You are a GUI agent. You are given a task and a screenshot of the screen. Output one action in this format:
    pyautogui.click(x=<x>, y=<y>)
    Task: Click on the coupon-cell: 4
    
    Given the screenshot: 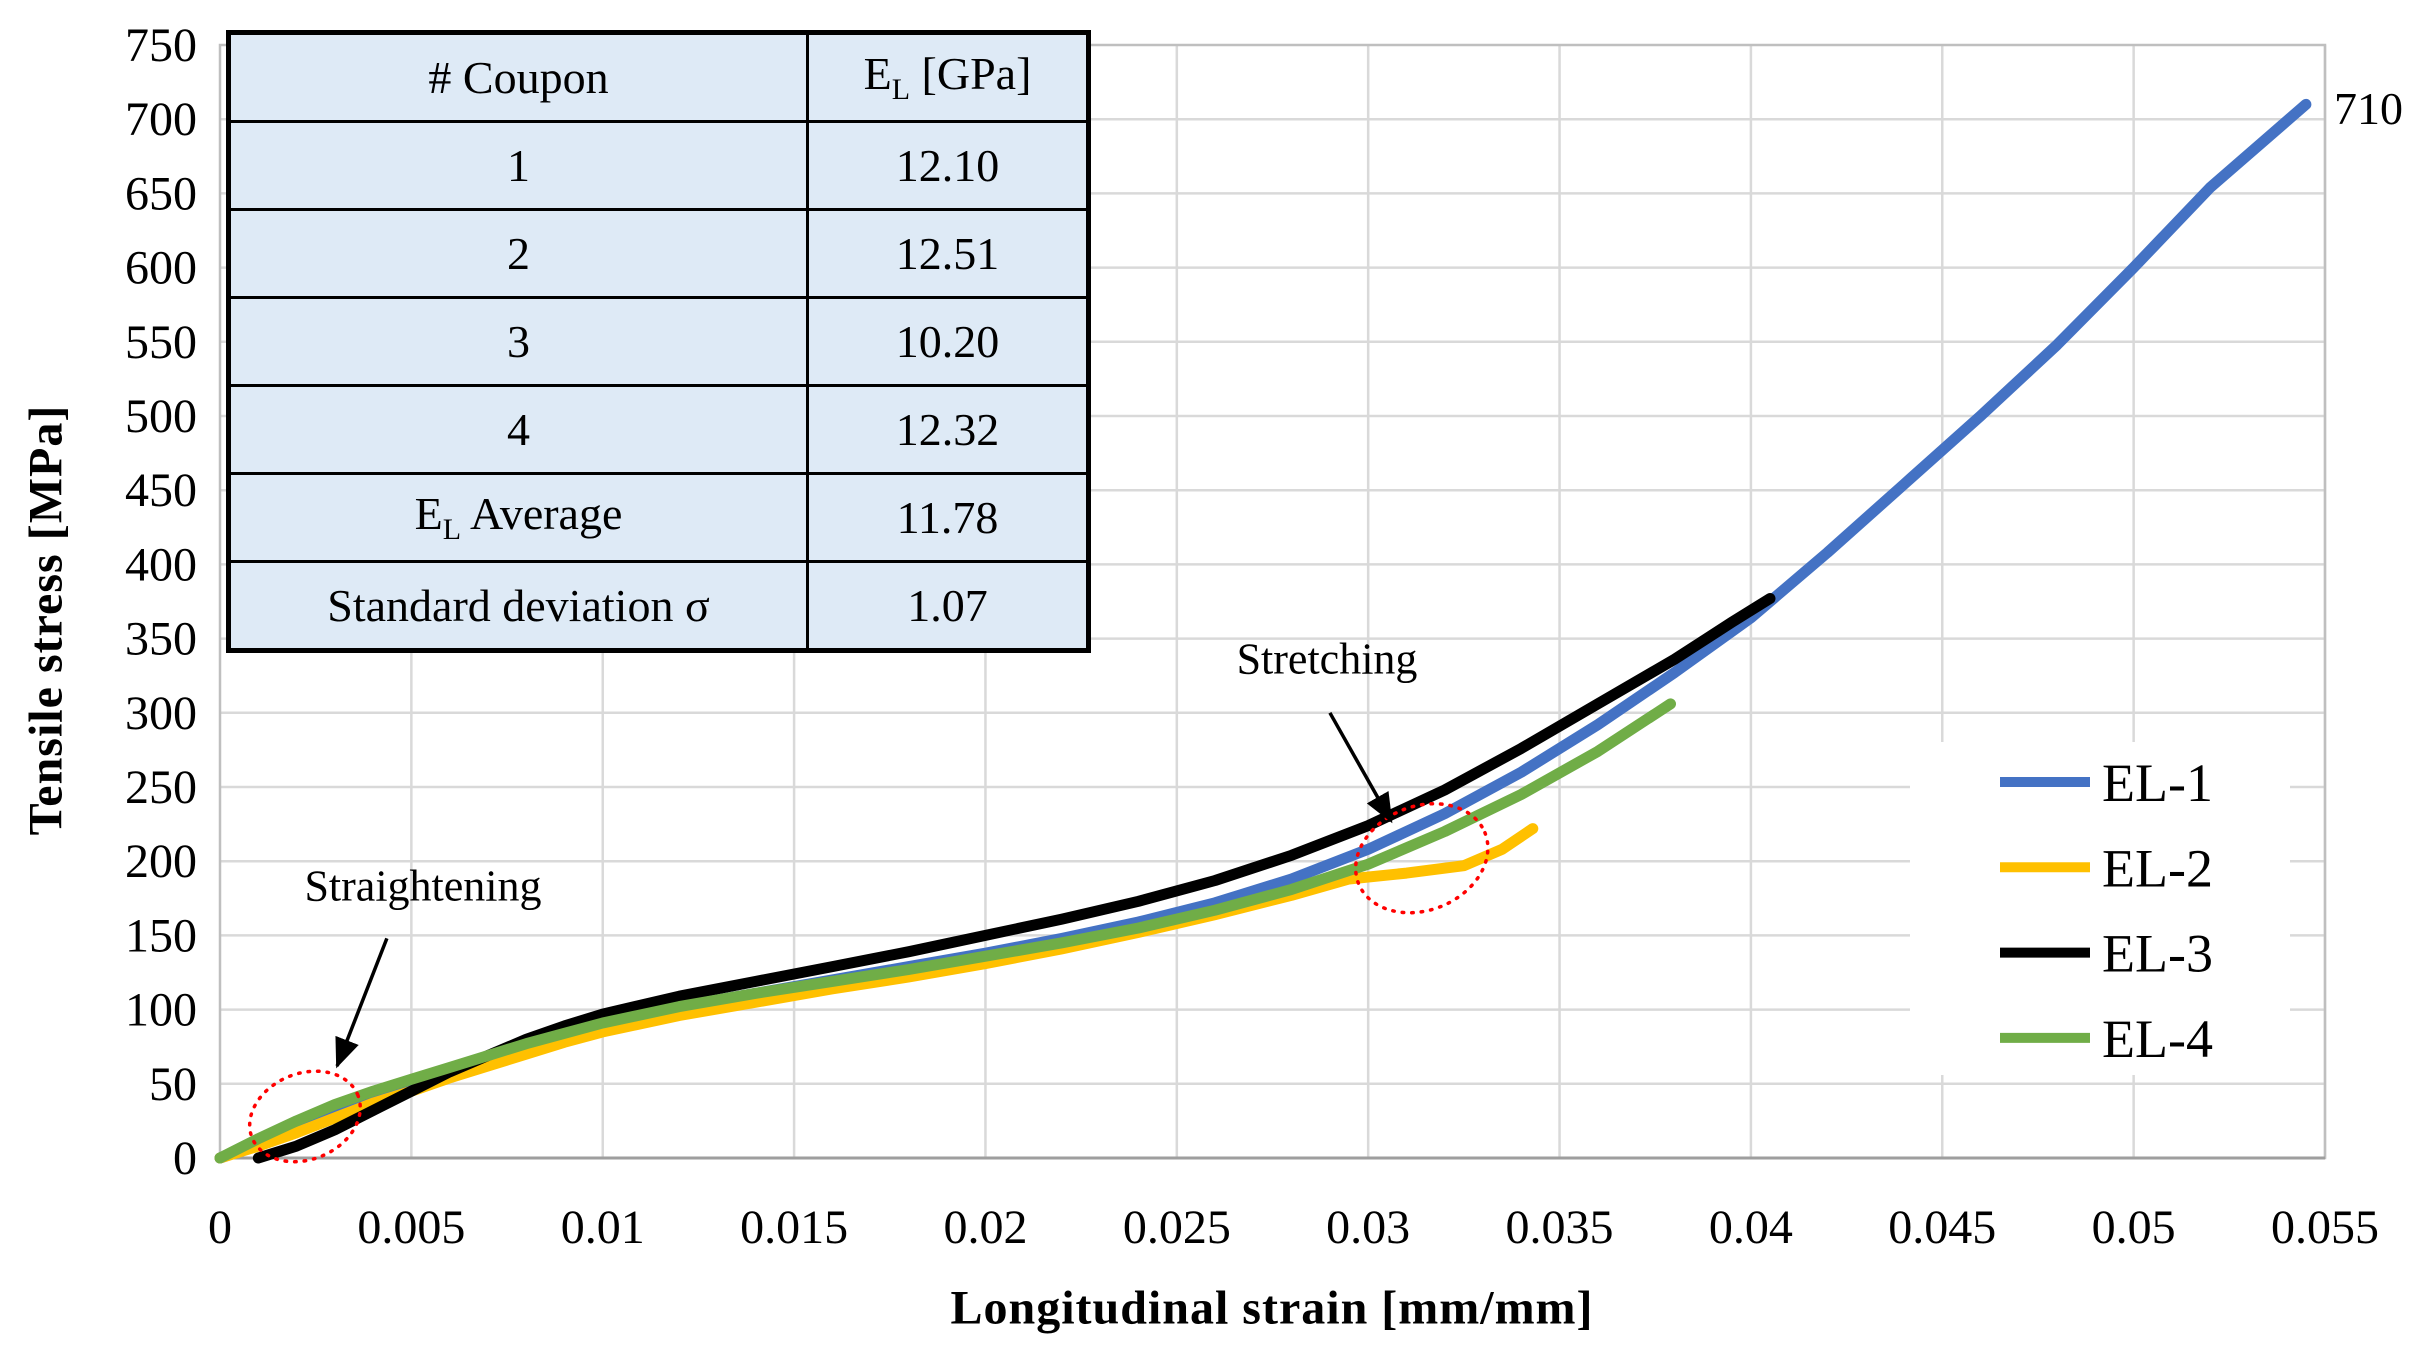 What is the action you would take?
    pyautogui.click(x=518, y=429)
    